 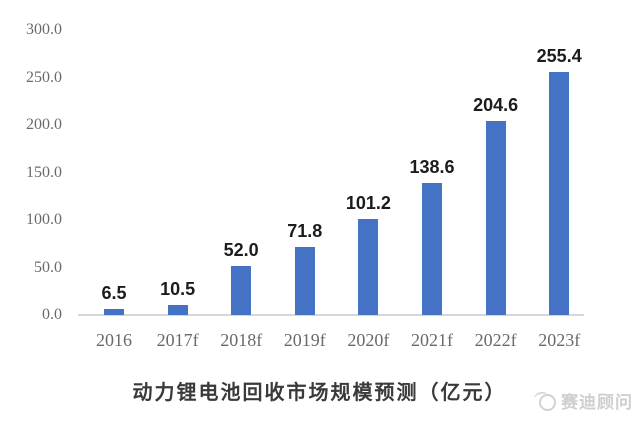 I want to click on bar-value-label: 52.0, so click(x=241, y=249).